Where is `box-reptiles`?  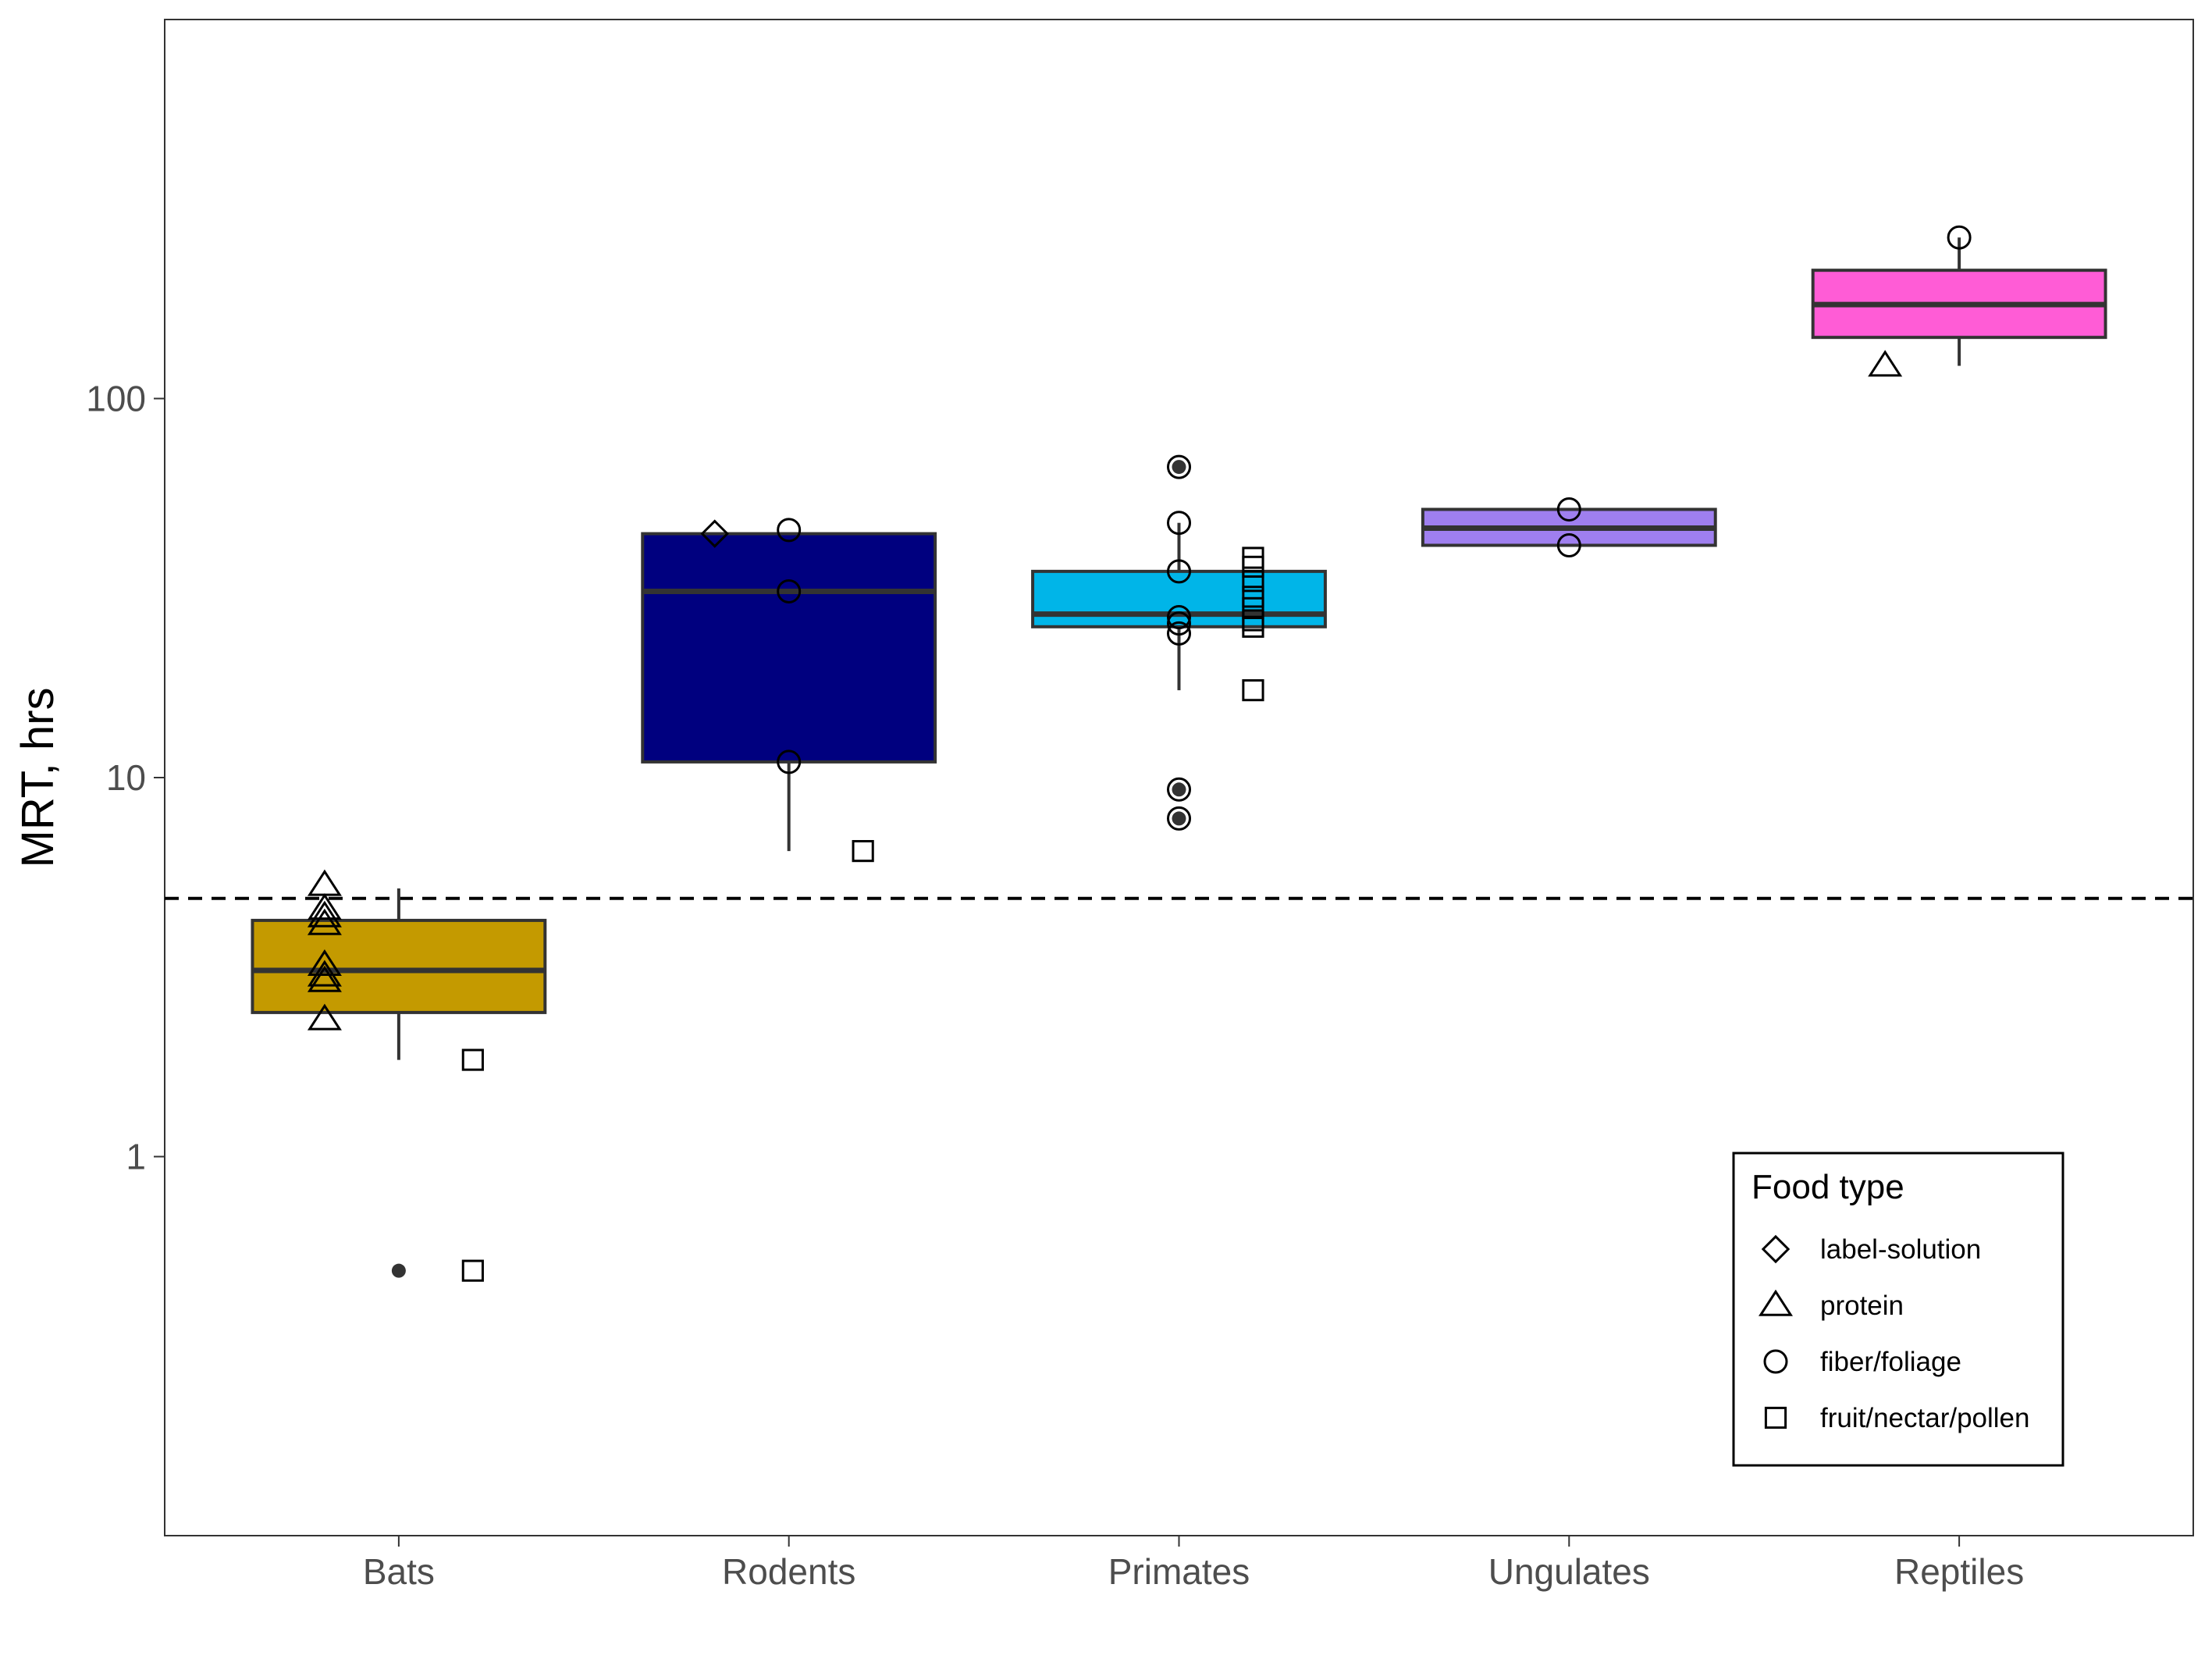 box-reptiles is located at coordinates (1959, 301).